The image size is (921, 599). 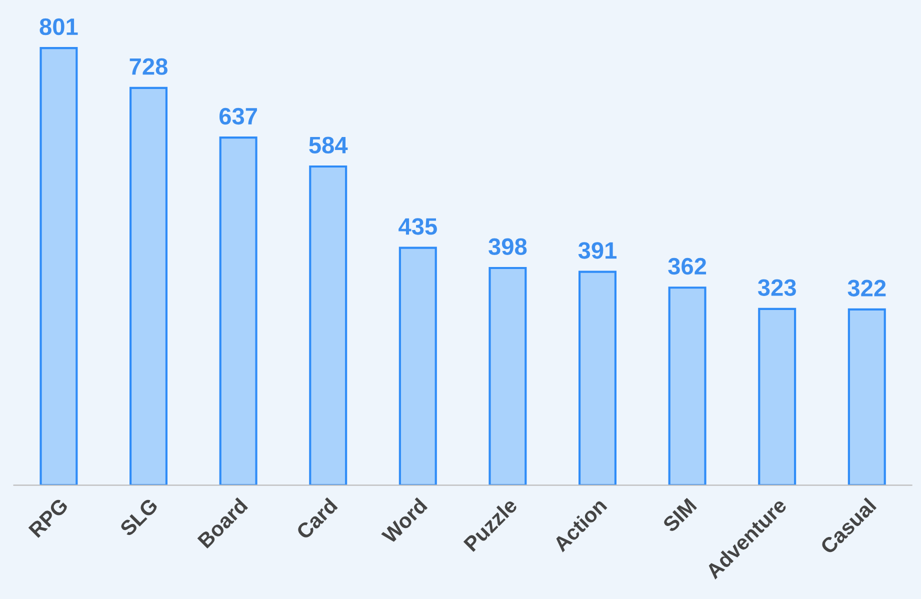 What do you see at coordinates (867, 288) in the screenshot?
I see `data-label: 322` at bounding box center [867, 288].